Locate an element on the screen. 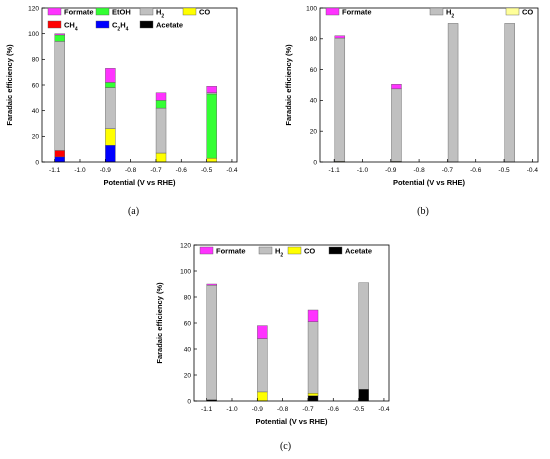  legend-item-ch: CH4 is located at coordinates (62, 26).